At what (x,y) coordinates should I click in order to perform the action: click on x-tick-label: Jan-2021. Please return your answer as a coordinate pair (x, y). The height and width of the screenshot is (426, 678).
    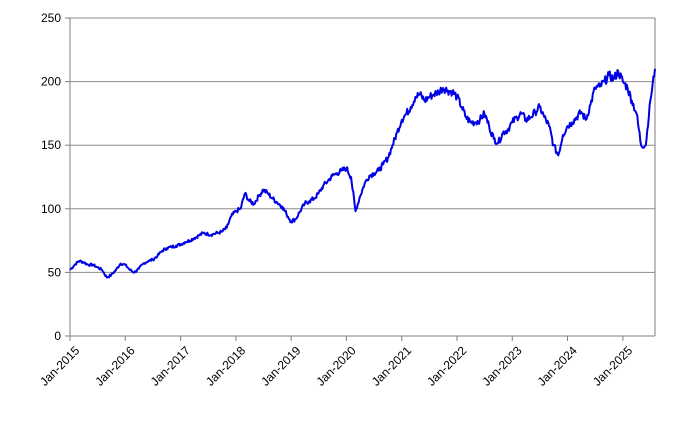
    Looking at the image, I should click on (392, 366).